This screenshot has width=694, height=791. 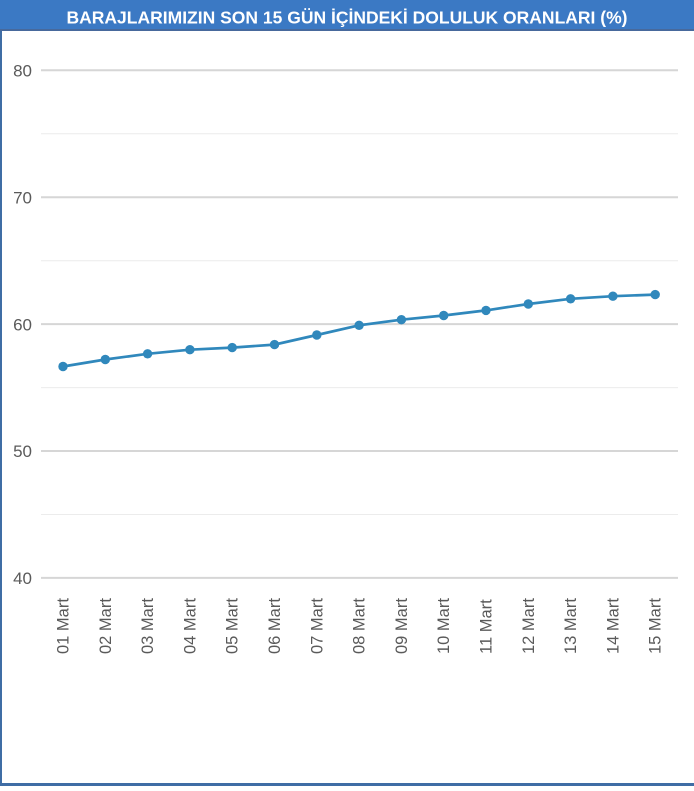 What do you see at coordinates (444, 626) in the screenshot?
I see `svg-text: 10 Mart` at bounding box center [444, 626].